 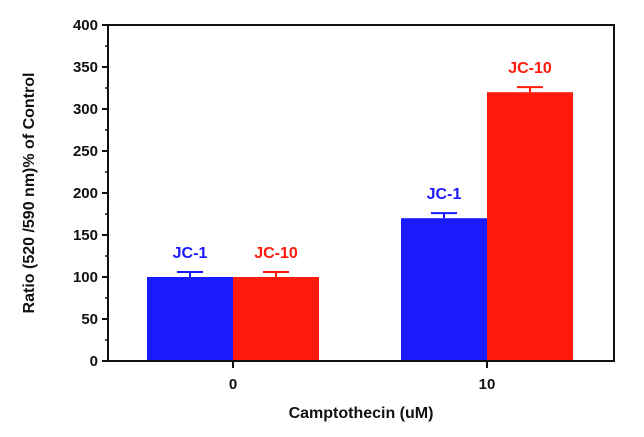 I want to click on y-tick-label: 50, so click(x=89, y=319).